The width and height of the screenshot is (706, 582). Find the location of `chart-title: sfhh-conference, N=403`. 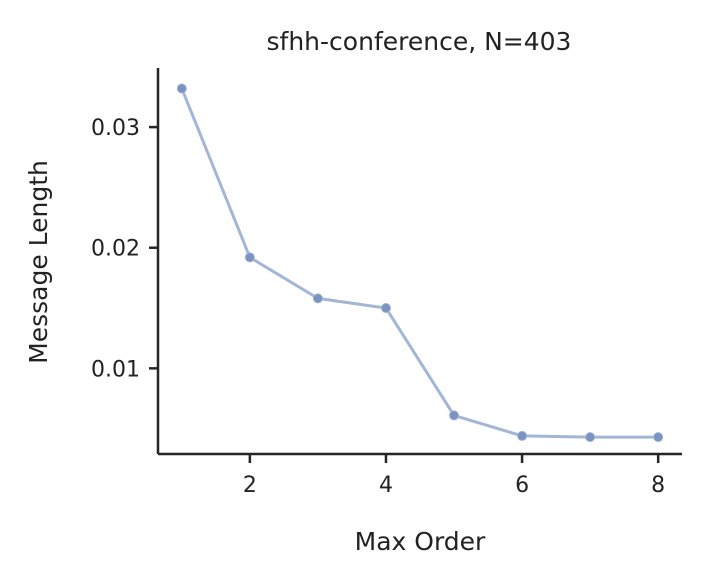

chart-title: sfhh-conference, N=403 is located at coordinates (419, 41).